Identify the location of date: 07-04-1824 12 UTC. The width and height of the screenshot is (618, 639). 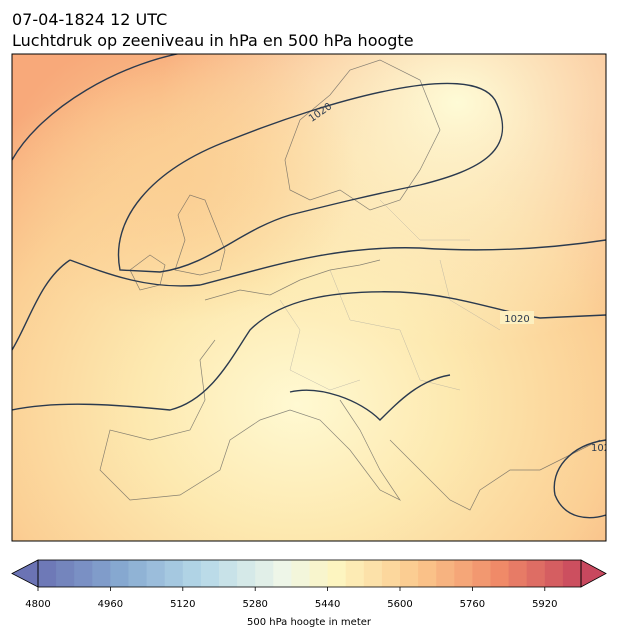
(89, 19).